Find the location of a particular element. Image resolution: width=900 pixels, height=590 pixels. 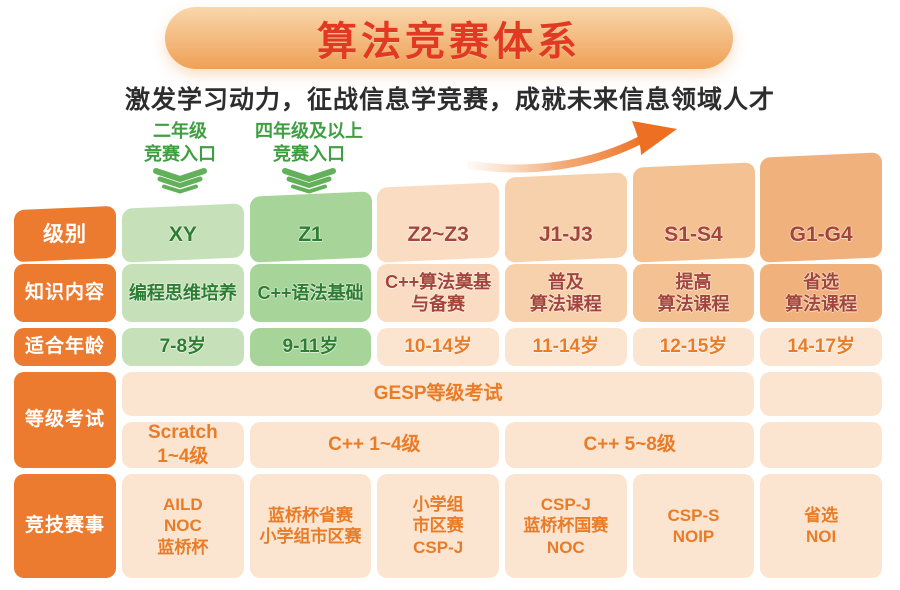

title-banner: 算法竞赛体系 is located at coordinates (449, 38).